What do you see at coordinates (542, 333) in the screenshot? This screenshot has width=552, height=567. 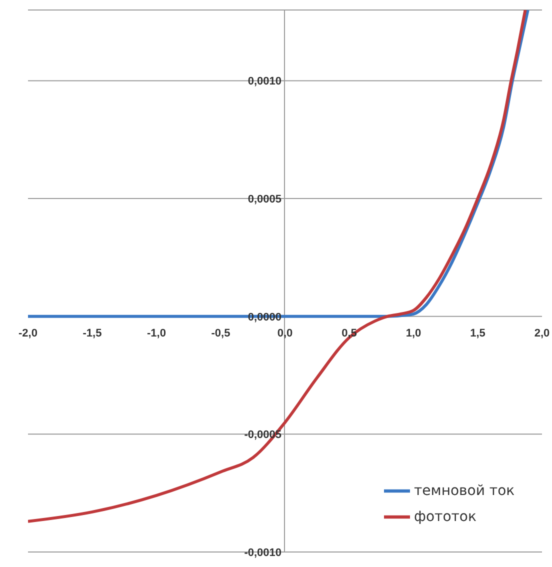 I see `x-tick-label: 2,0` at bounding box center [542, 333].